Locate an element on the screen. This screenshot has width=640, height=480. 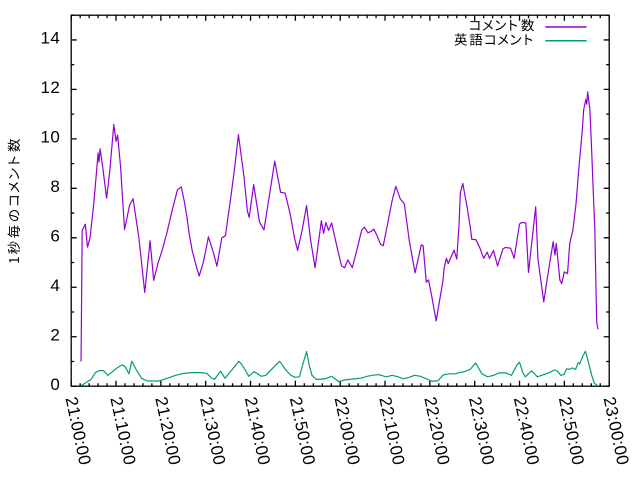
svg-text: 14 is located at coordinates (50, 38).